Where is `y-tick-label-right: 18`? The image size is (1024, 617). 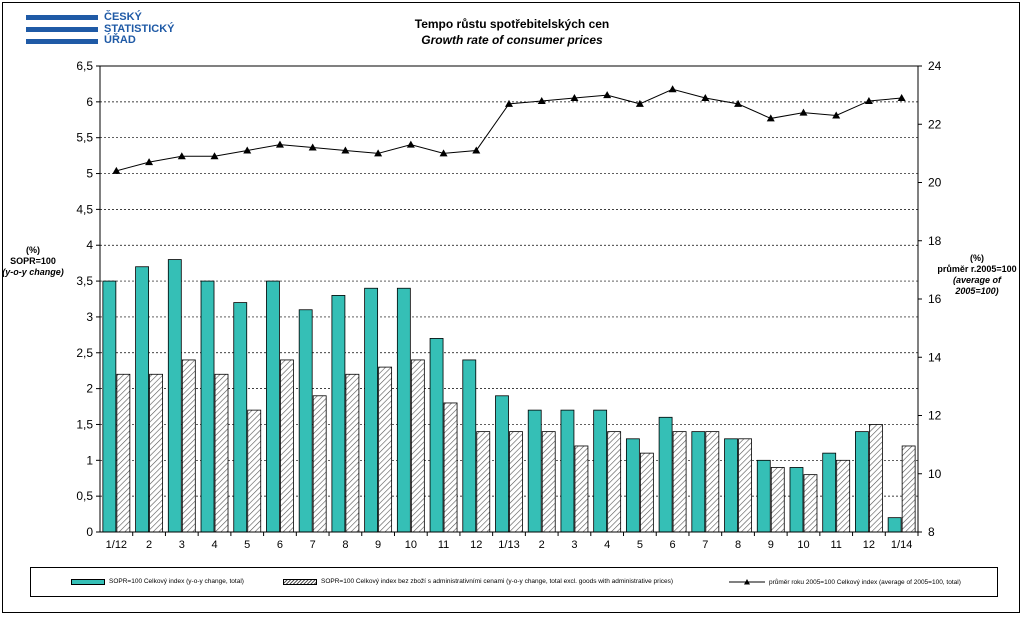 y-tick-label-right: 18 is located at coordinates (935, 241).